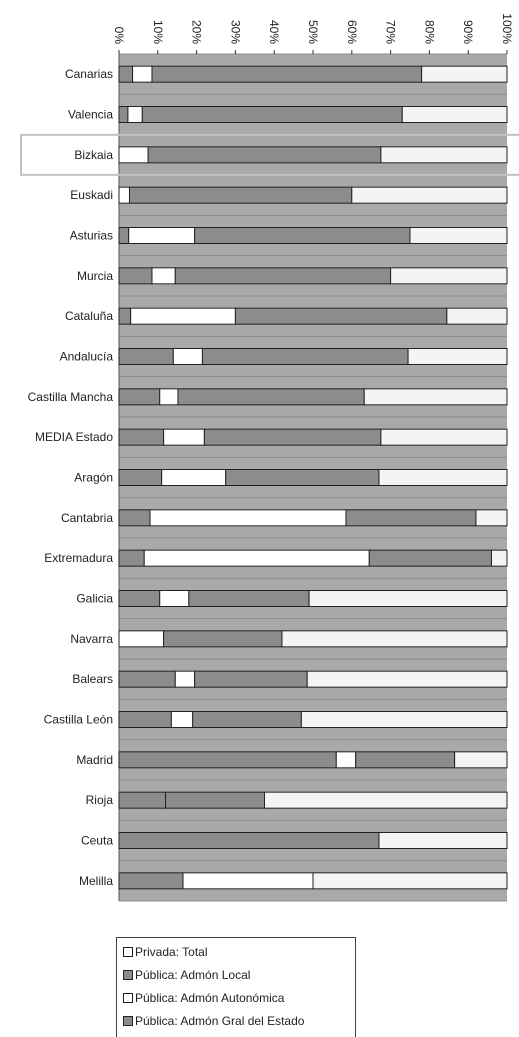 This screenshot has height=1037, width=519. I want to click on category-label: Canarias, so click(89, 74).